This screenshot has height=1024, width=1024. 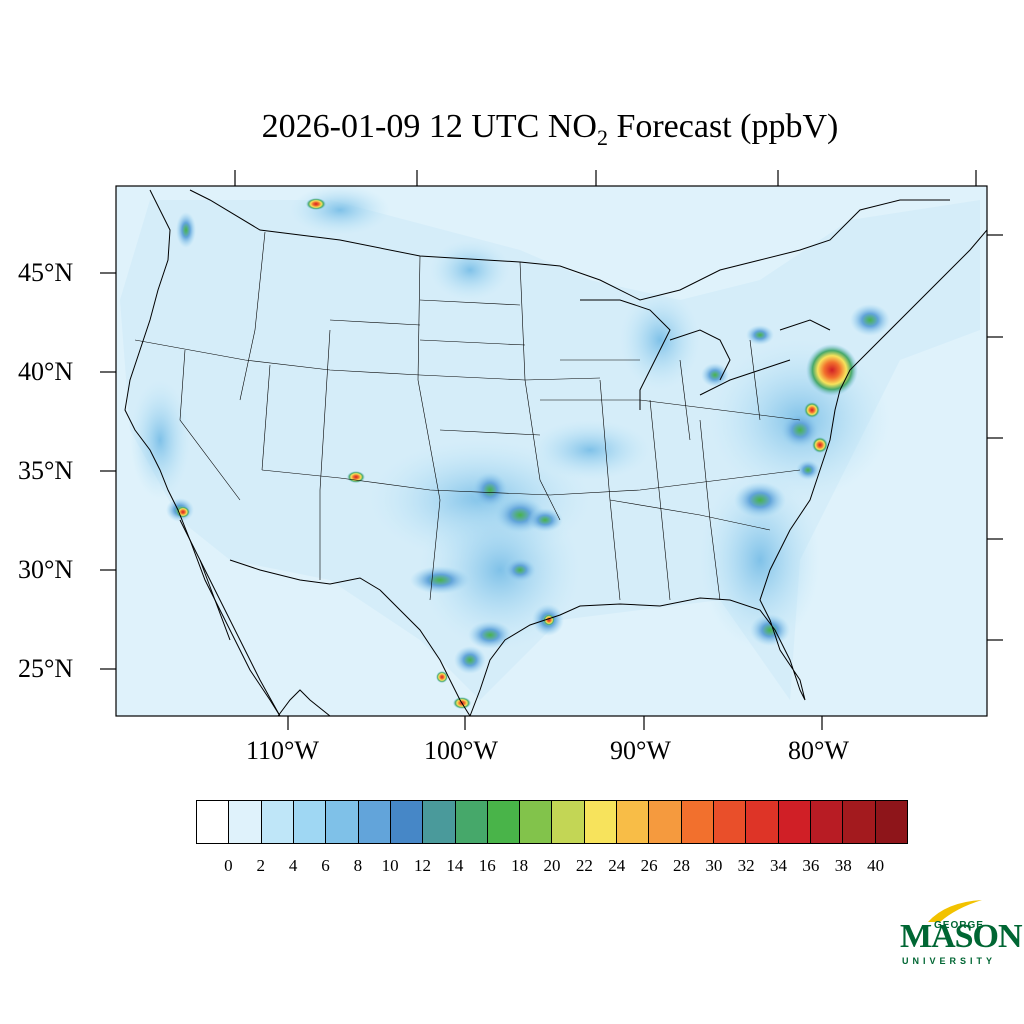 What do you see at coordinates (487, 865) in the screenshot?
I see `colorbar-tick-label: 16` at bounding box center [487, 865].